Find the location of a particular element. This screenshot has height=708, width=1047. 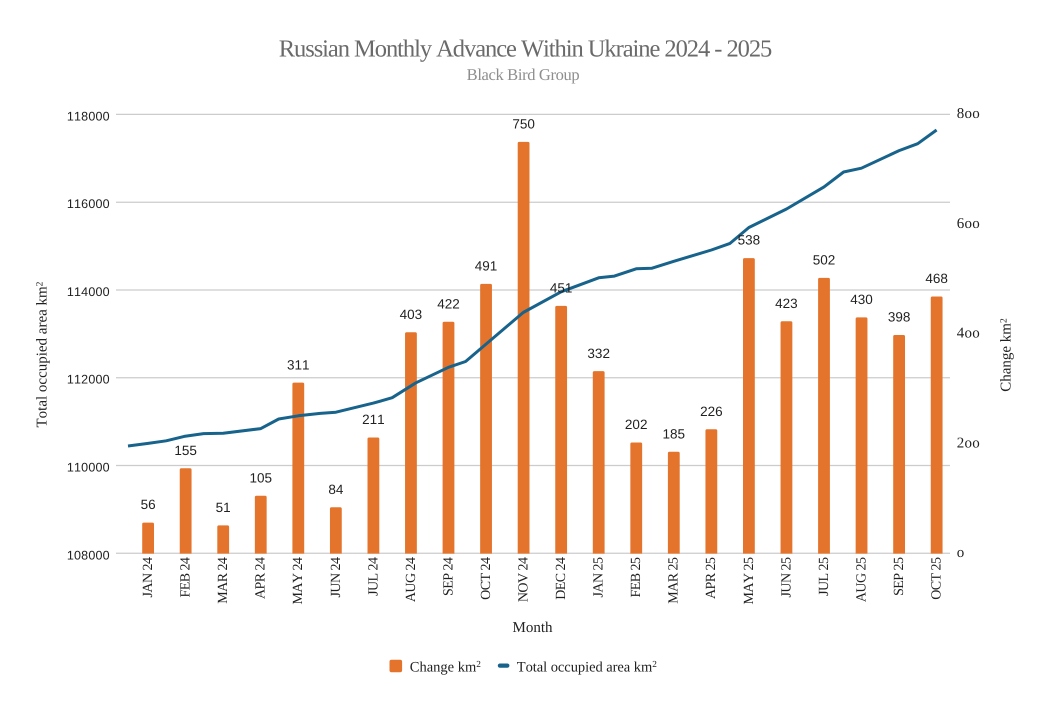

svg-text: 110000 is located at coordinates (88, 468).